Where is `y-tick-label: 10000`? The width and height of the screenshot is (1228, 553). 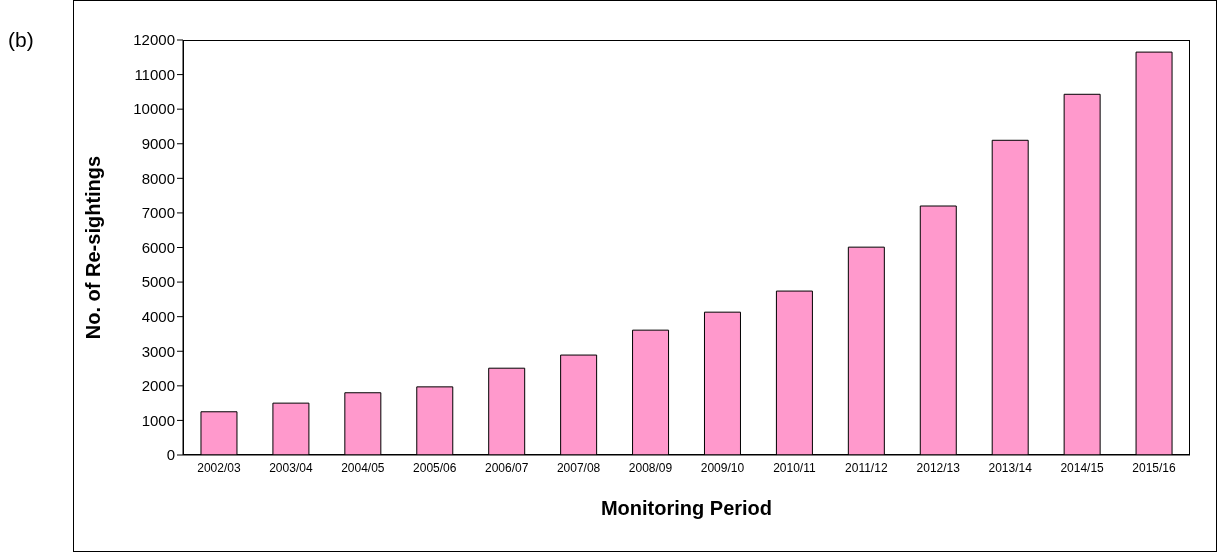 y-tick-label: 10000 is located at coordinates (154, 109).